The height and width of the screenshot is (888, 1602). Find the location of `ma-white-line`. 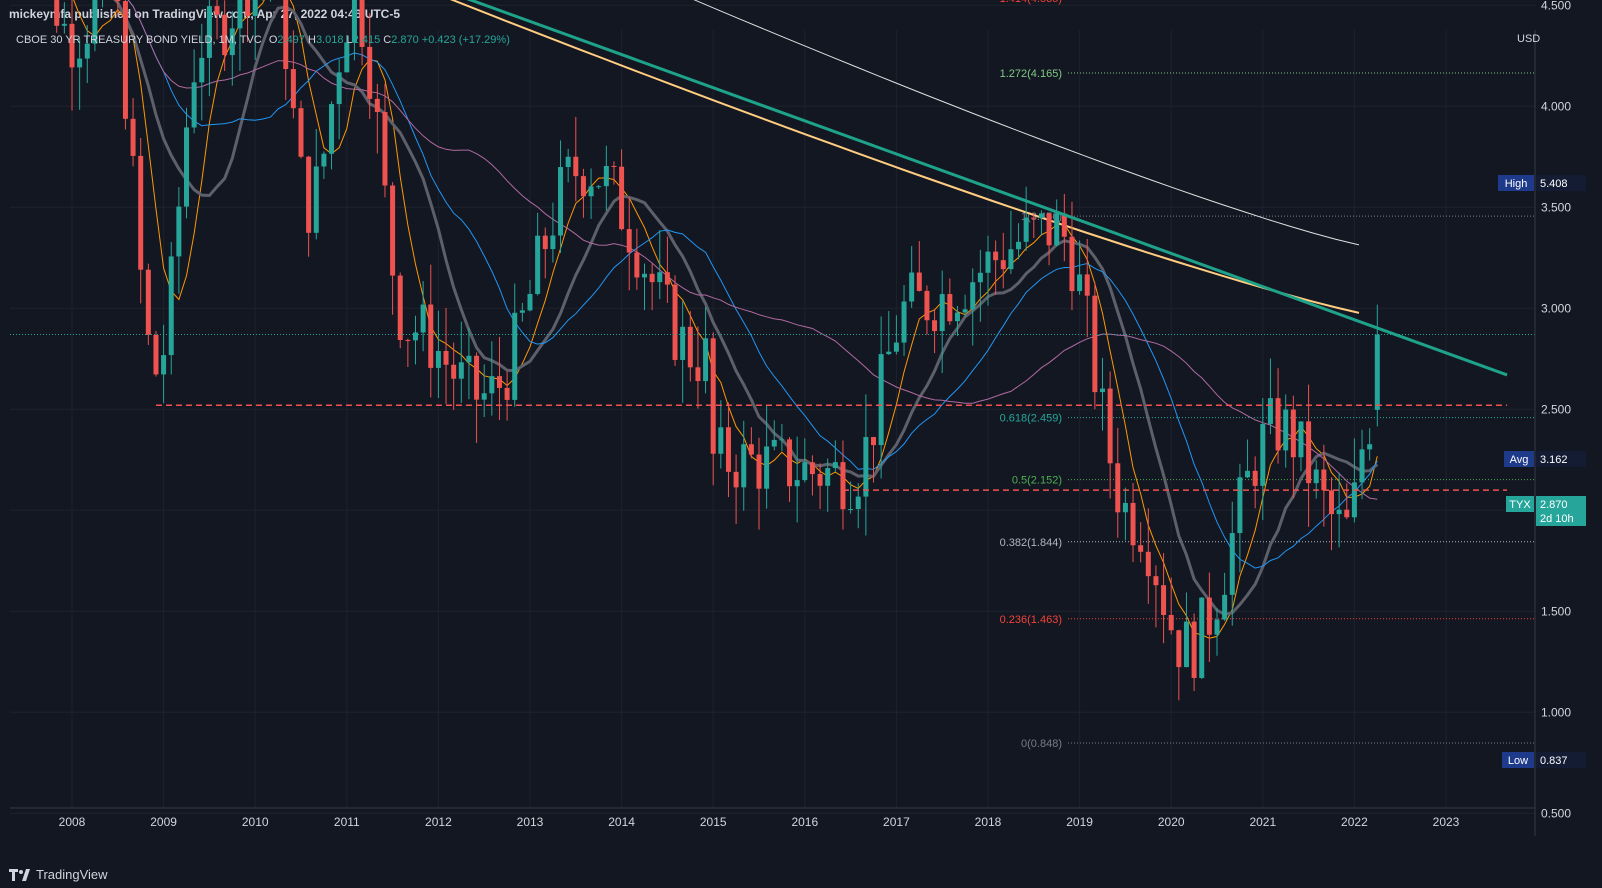

ma-white-line is located at coordinates (1026, 123).